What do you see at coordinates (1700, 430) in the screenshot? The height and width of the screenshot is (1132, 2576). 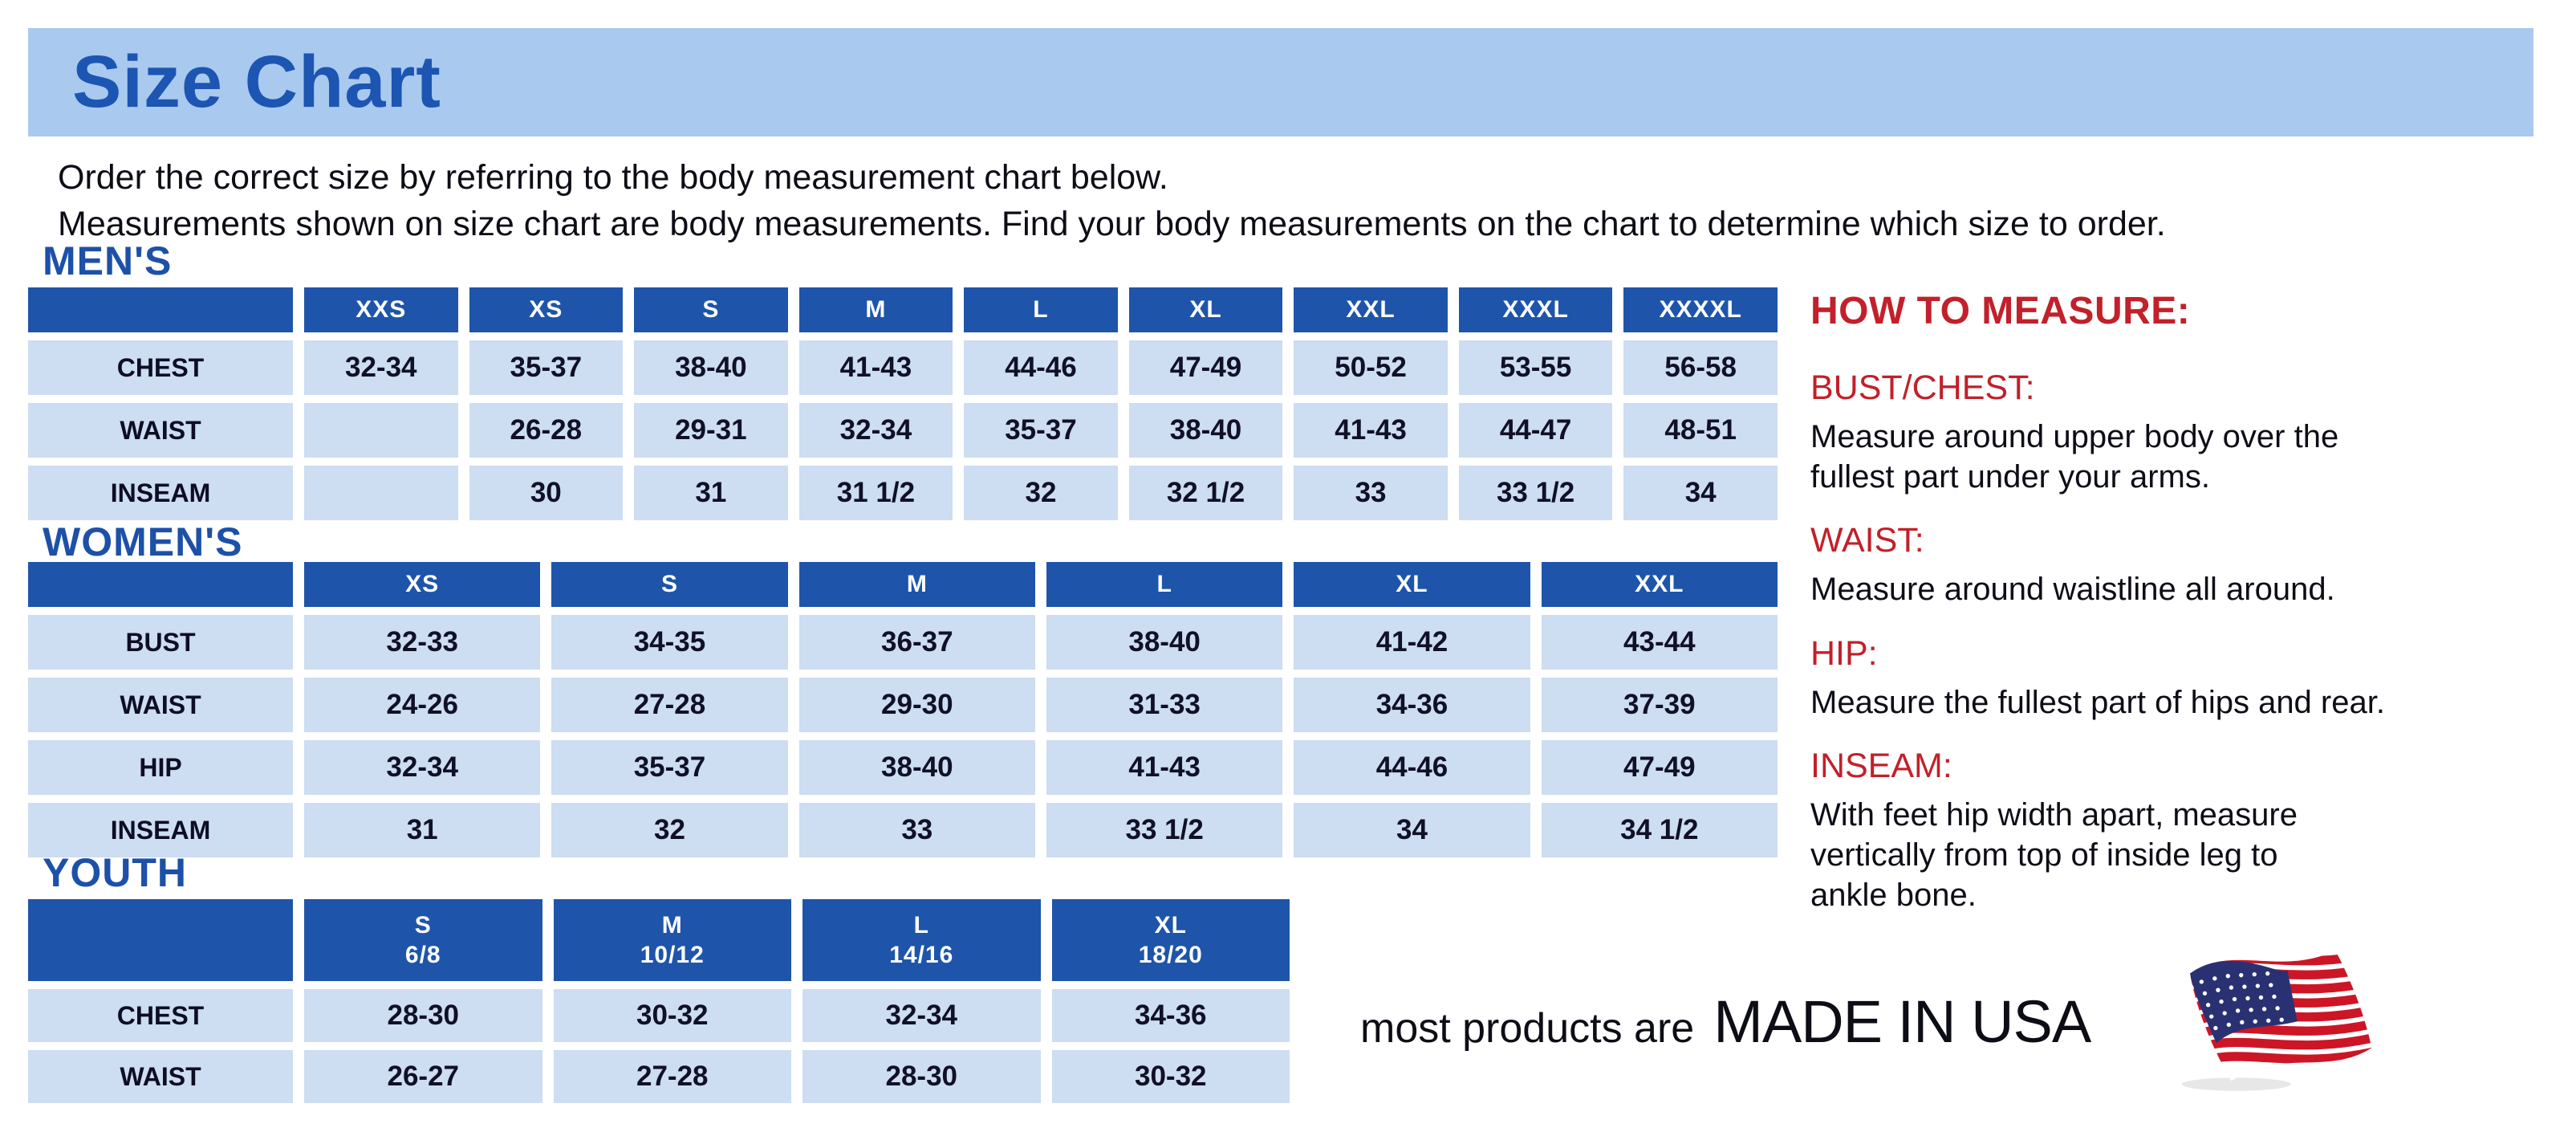 I see `size-cell: 48-51` at bounding box center [1700, 430].